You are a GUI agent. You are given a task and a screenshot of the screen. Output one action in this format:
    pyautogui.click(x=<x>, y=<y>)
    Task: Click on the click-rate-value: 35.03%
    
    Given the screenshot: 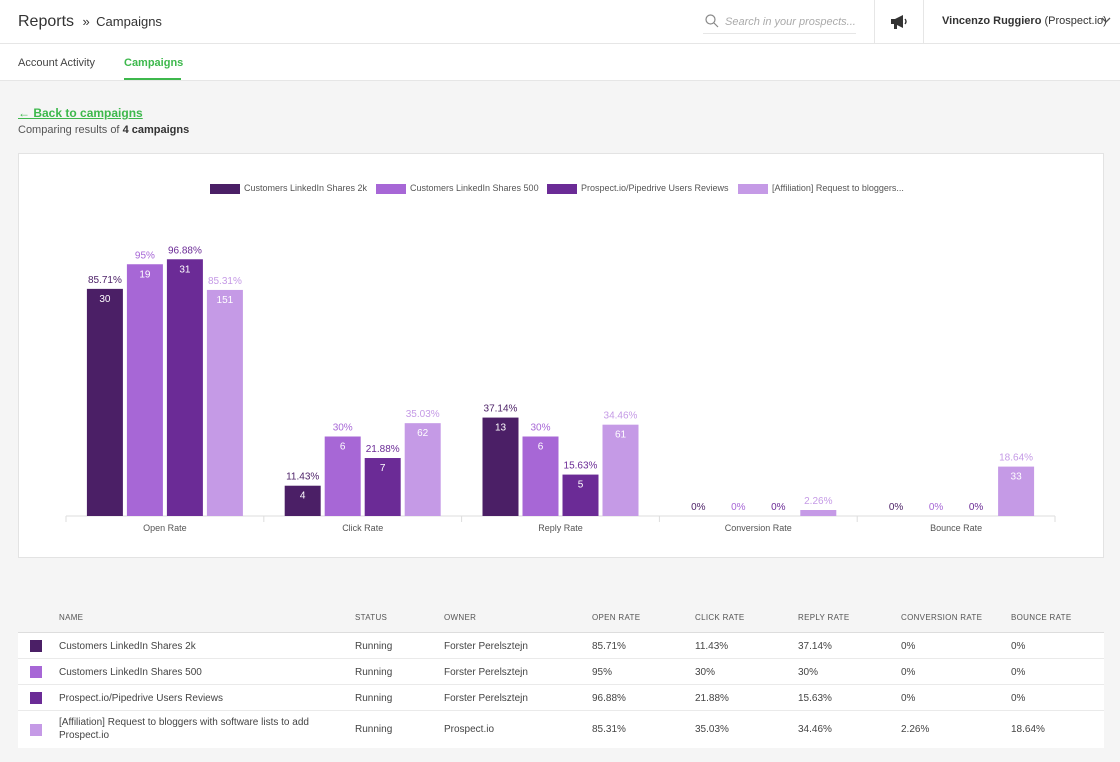 What is the action you would take?
    pyautogui.click(x=712, y=729)
    